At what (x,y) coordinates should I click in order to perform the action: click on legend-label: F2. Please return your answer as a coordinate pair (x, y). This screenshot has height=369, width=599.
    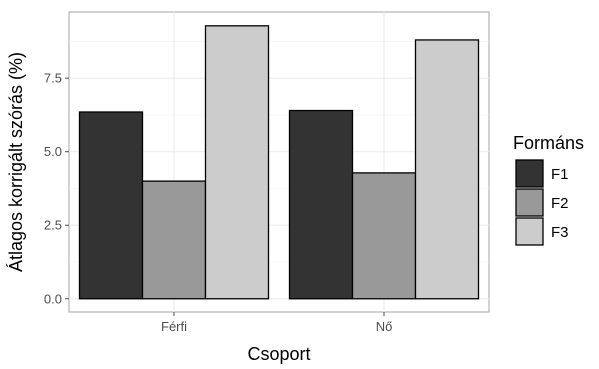
    Looking at the image, I should click on (560, 203).